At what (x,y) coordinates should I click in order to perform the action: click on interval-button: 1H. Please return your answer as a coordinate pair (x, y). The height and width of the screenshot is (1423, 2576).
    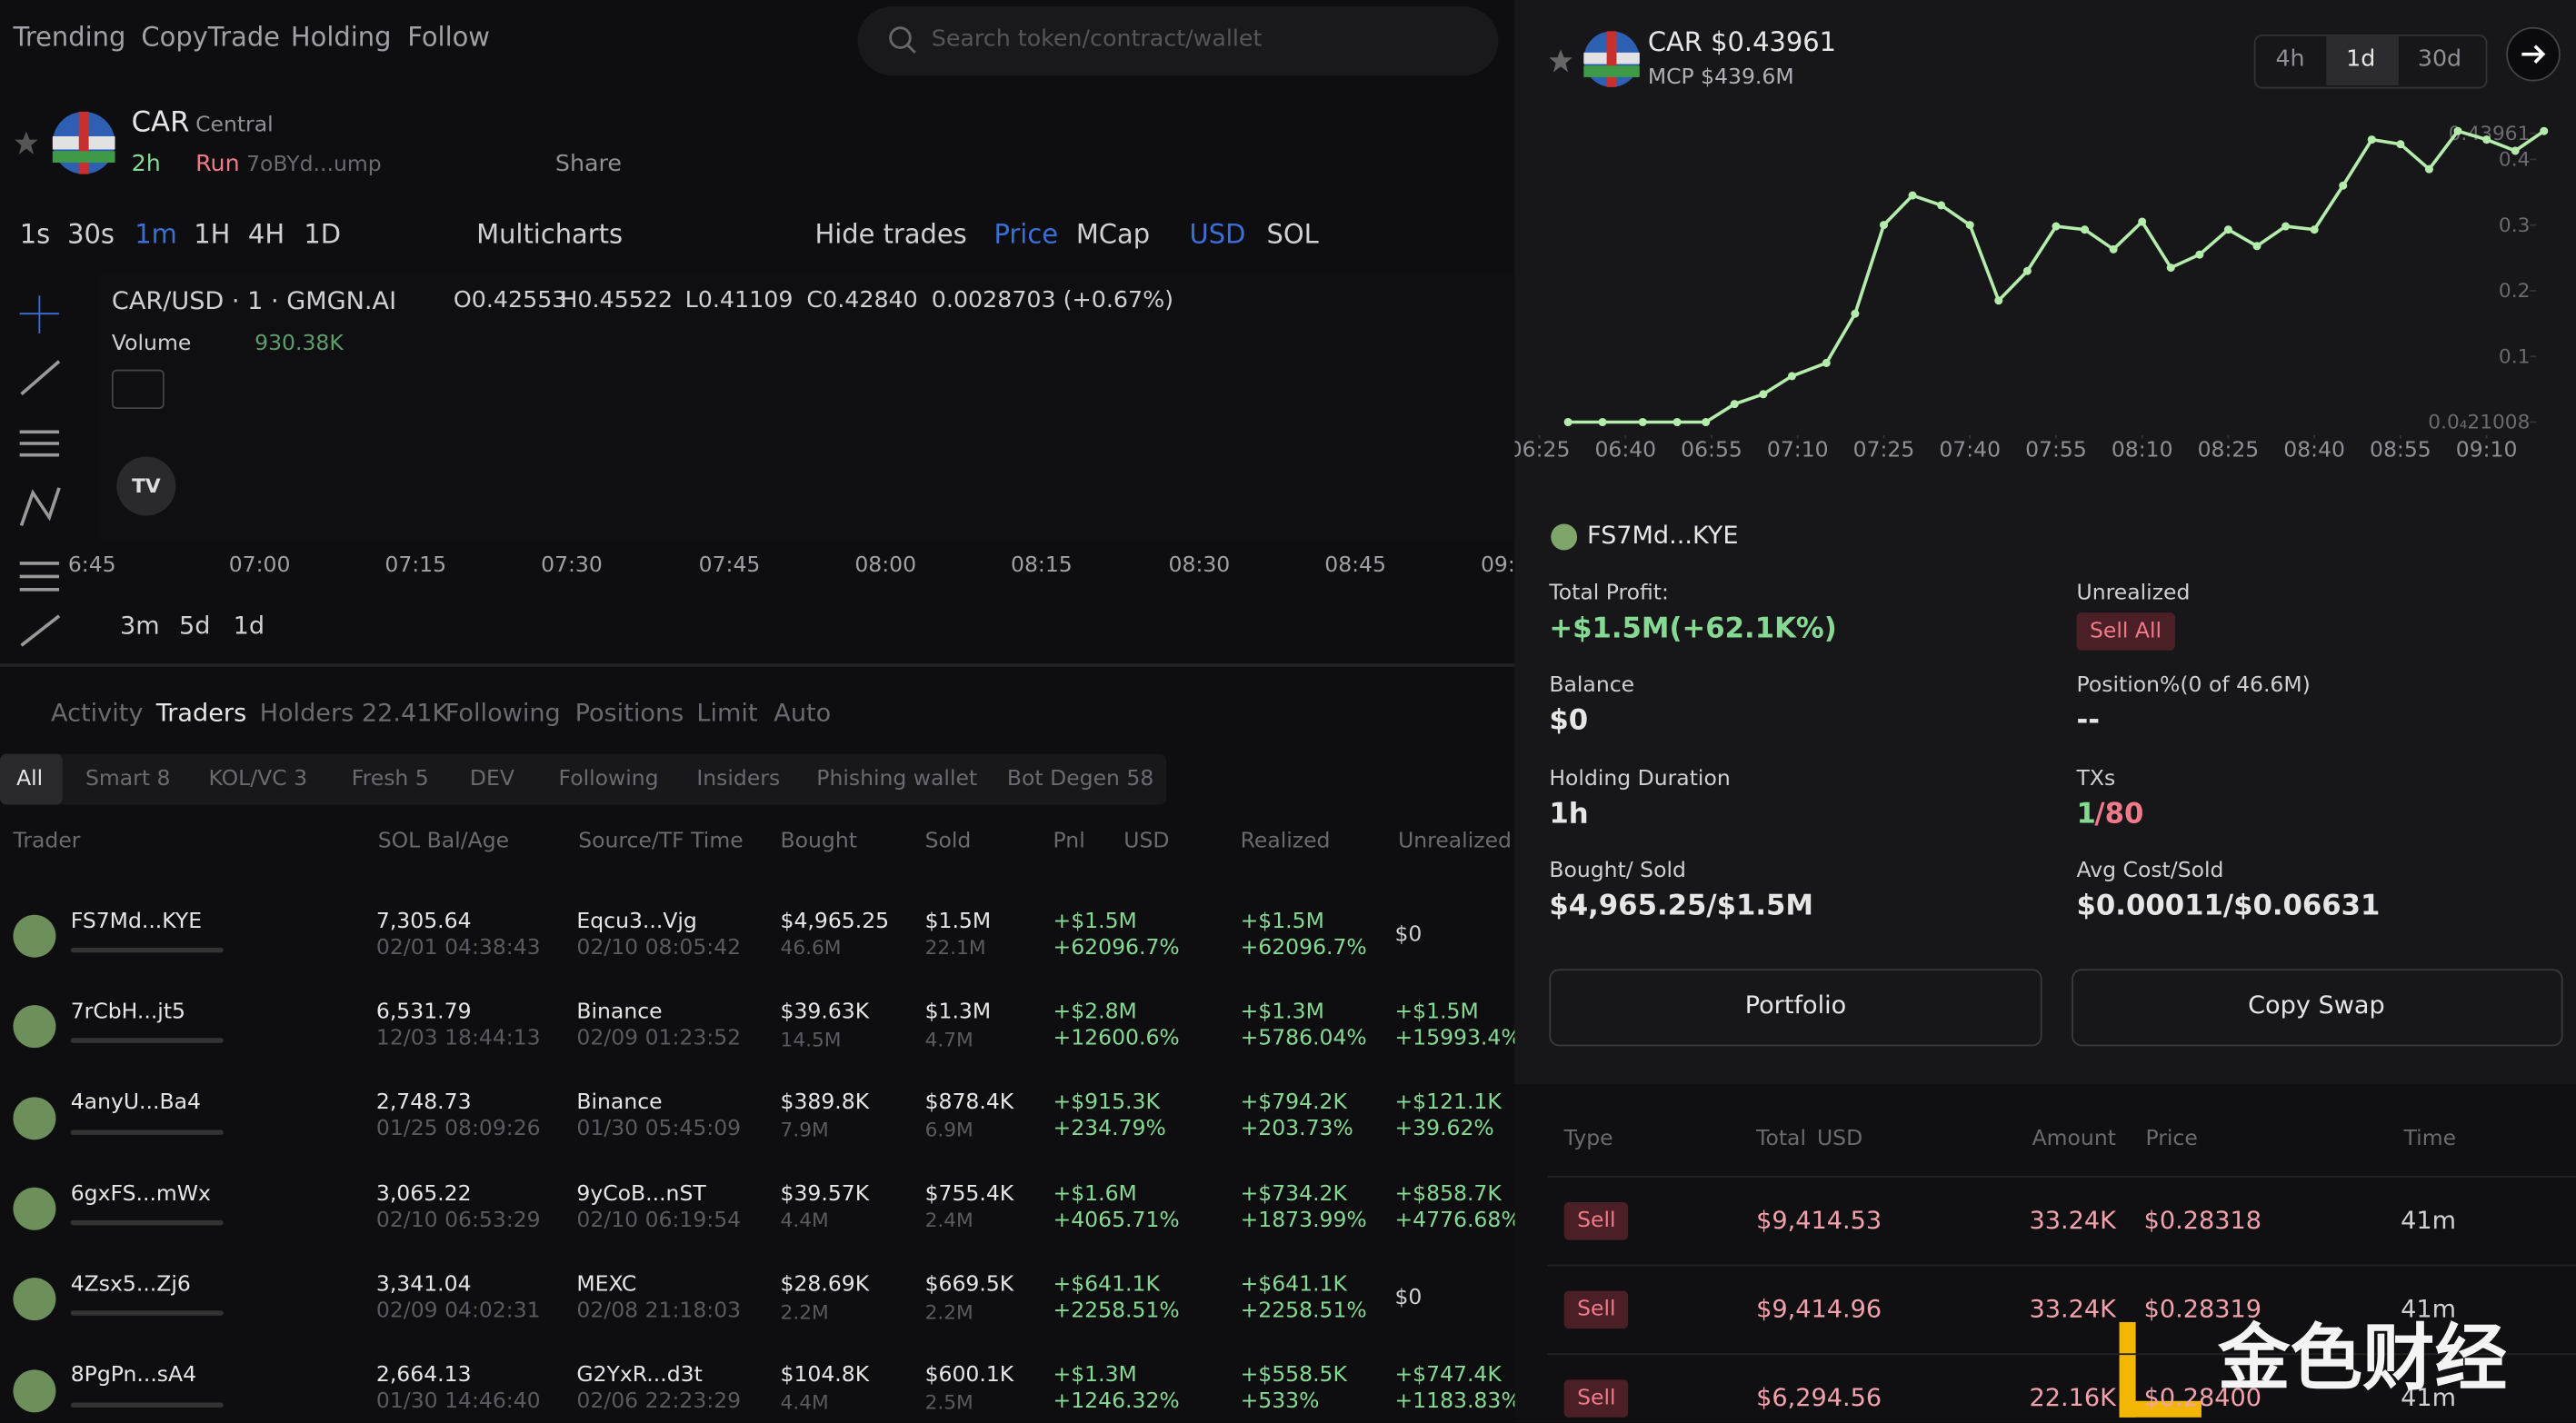
    Looking at the image, I should click on (212, 234).